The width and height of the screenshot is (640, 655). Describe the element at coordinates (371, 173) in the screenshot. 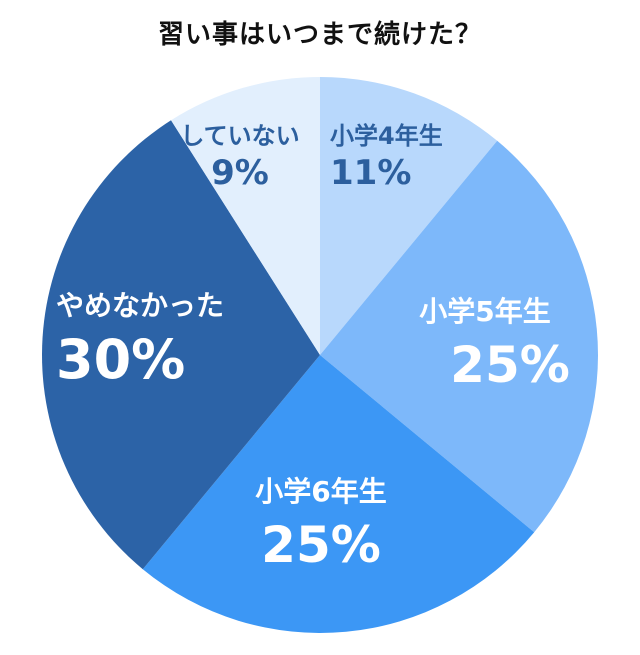

I see `slice-percent: 11%` at that location.